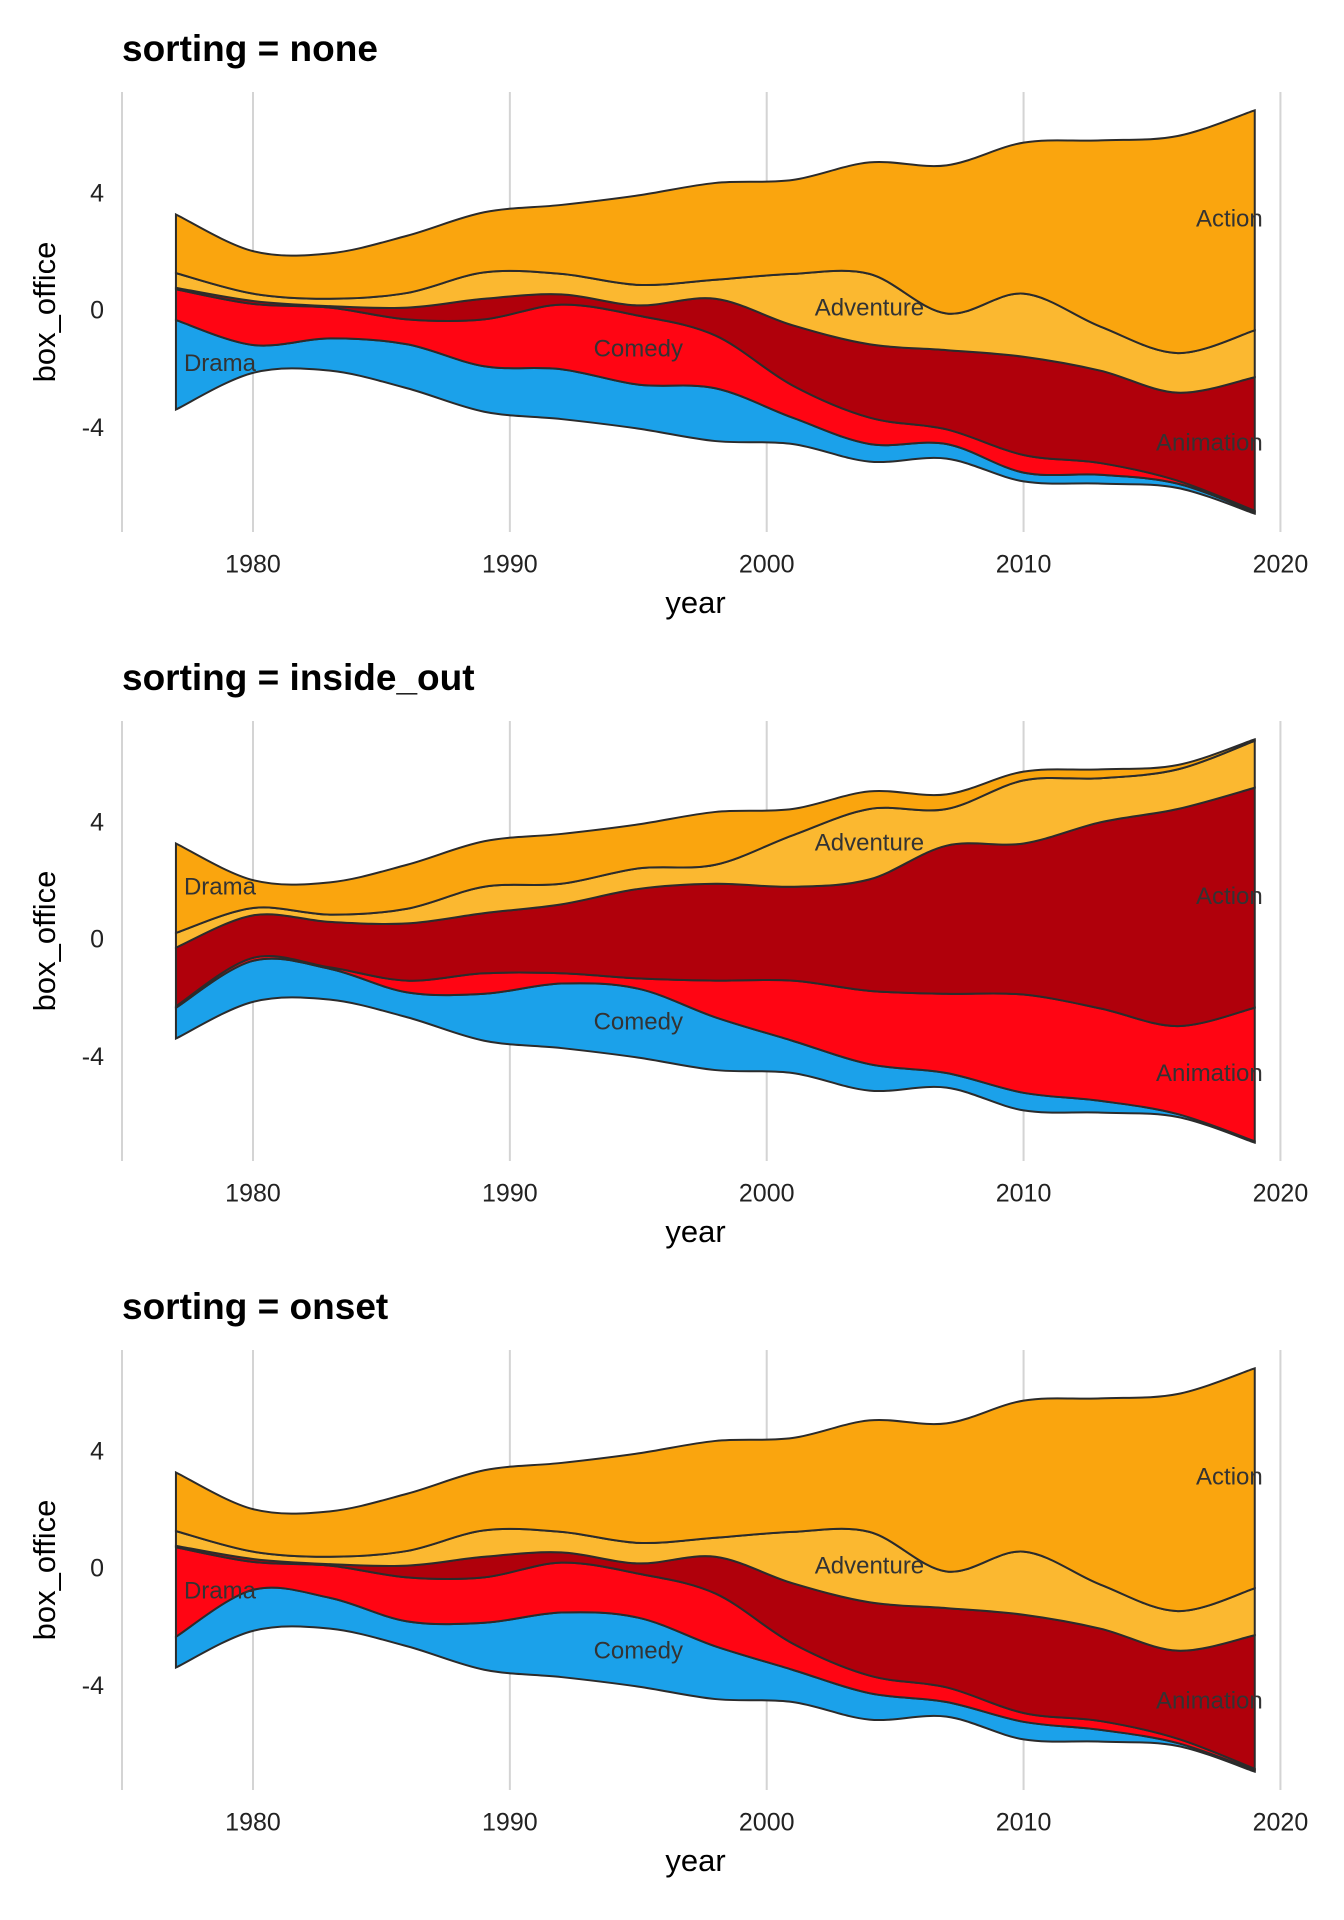  I want to click on chart-title: sorting = inside_out, so click(298, 677).